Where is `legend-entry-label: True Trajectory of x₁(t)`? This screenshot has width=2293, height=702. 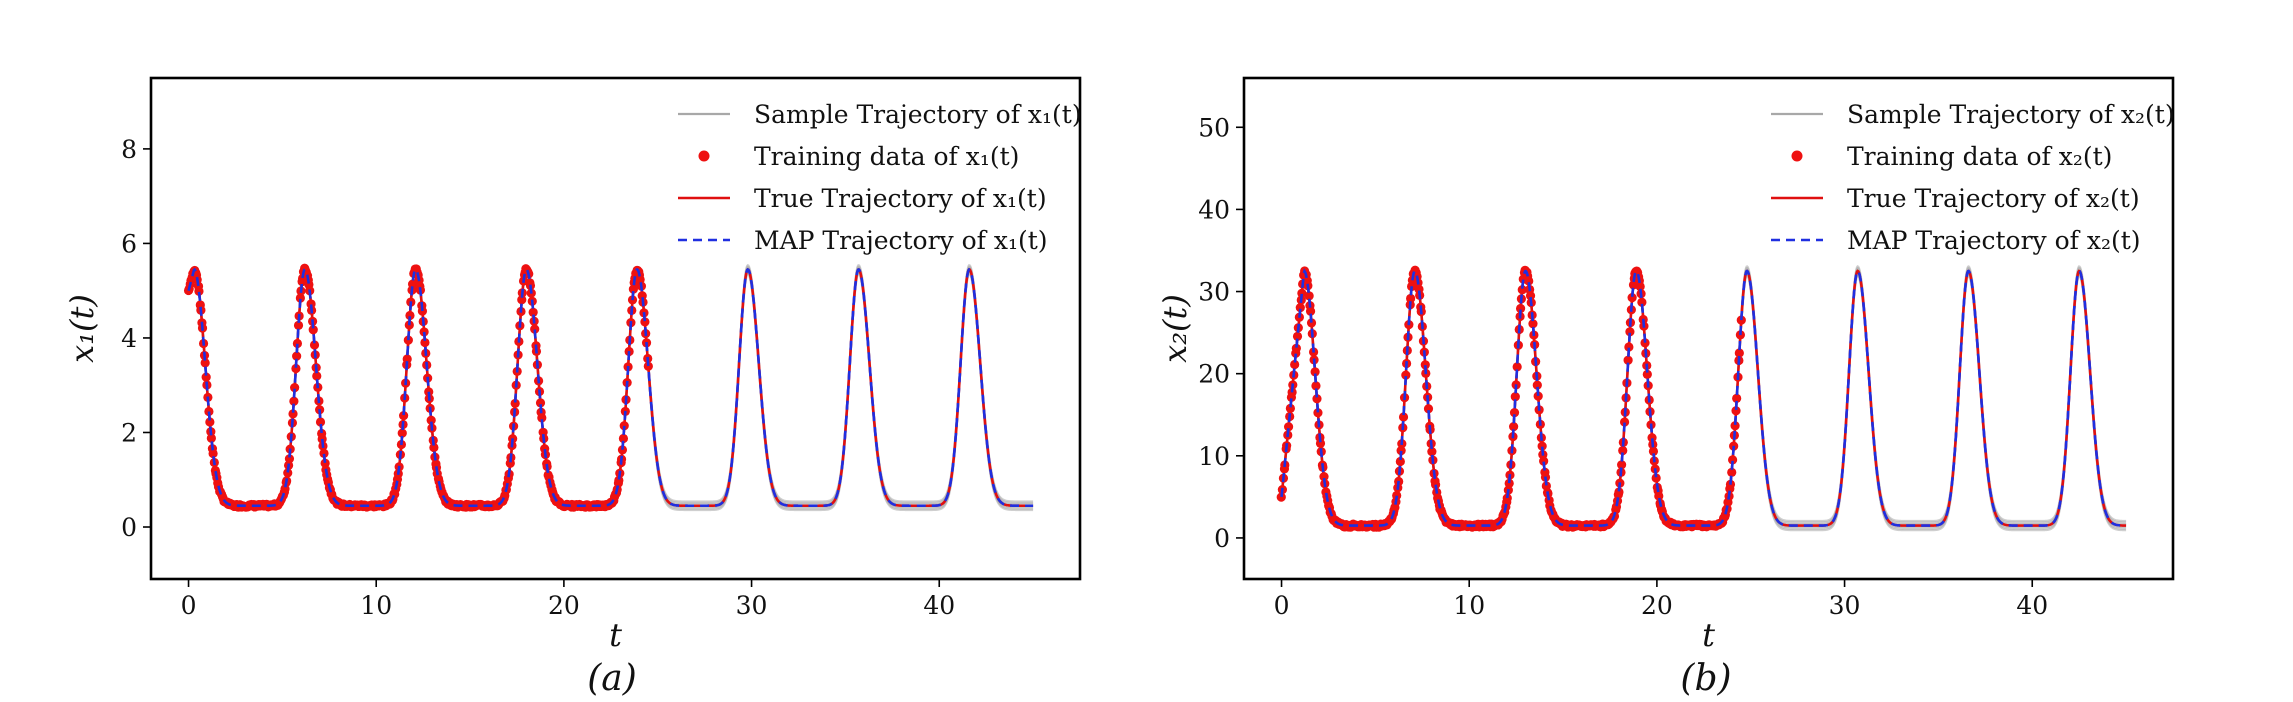
legend-entry-label: True Trajectory of x₁(t) is located at coordinates (900, 198).